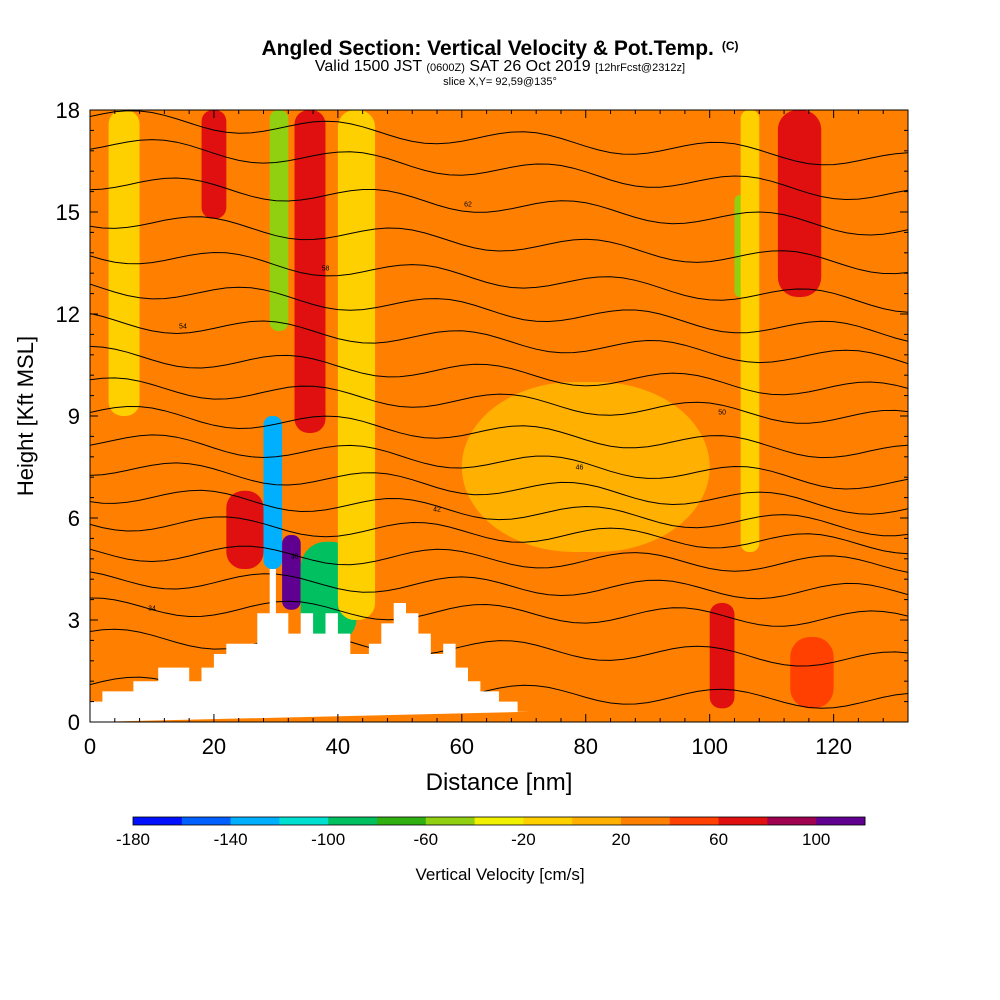 This screenshot has width=1000, height=1000. I want to click on x-axis-label: Distance [nm], so click(499, 782).